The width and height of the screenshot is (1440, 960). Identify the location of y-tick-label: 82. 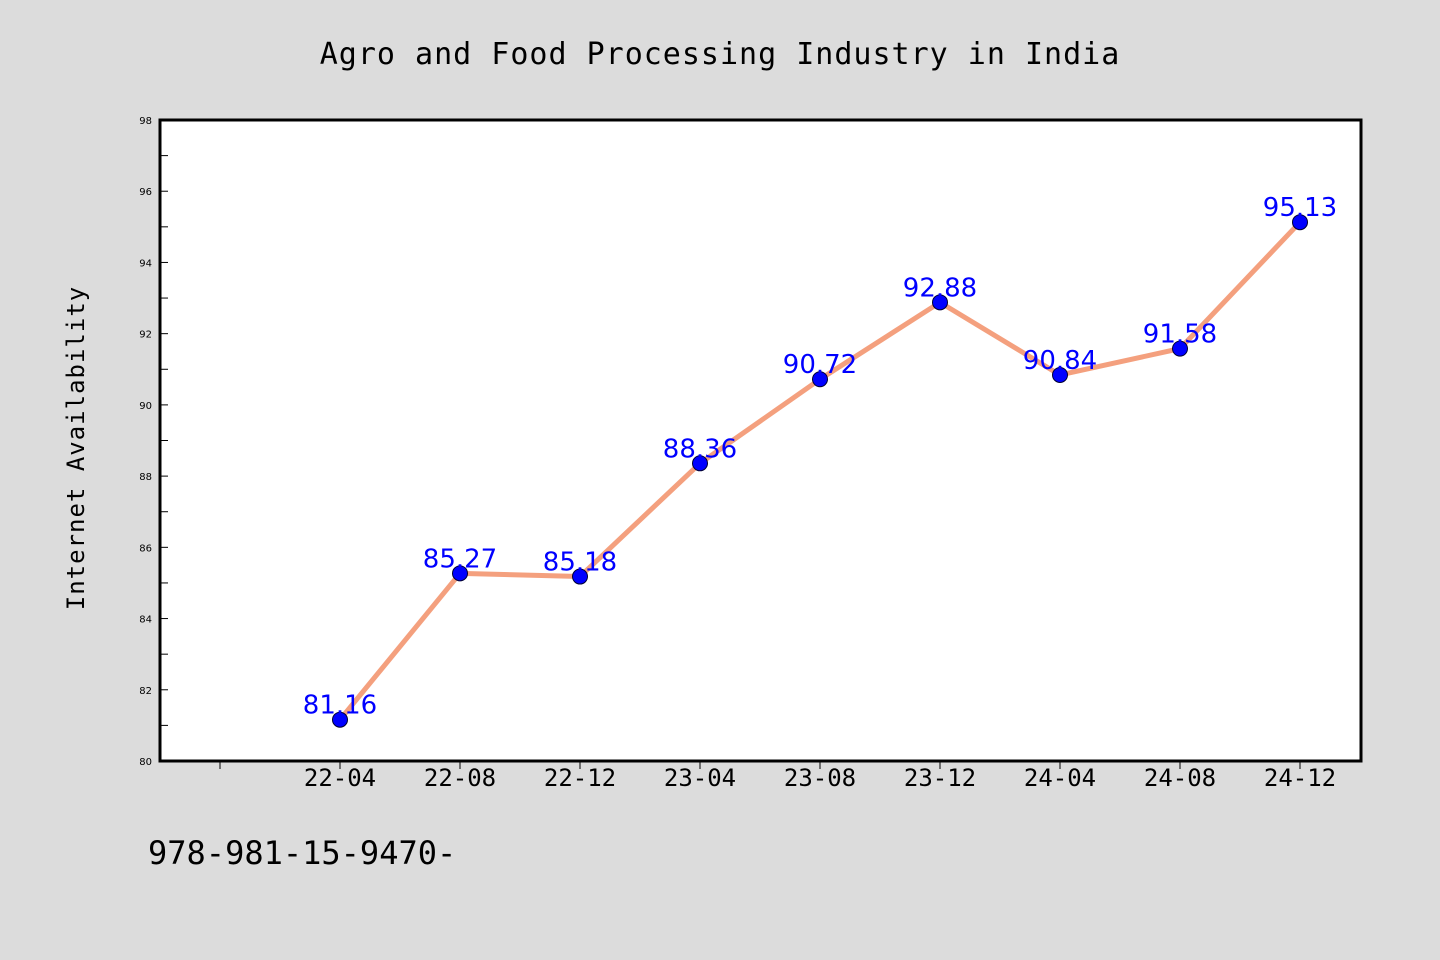
(145, 691).